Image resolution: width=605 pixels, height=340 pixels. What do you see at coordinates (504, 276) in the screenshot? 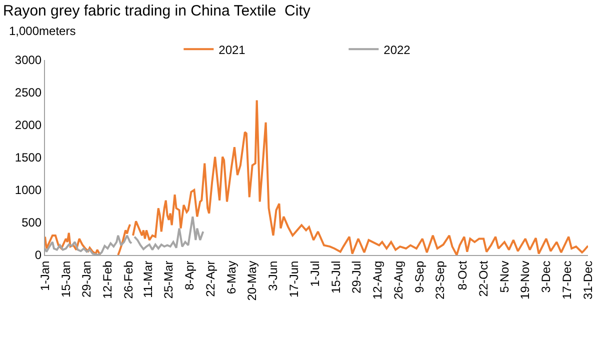
I see `x-tick-label: 5-Nov` at bounding box center [504, 276].